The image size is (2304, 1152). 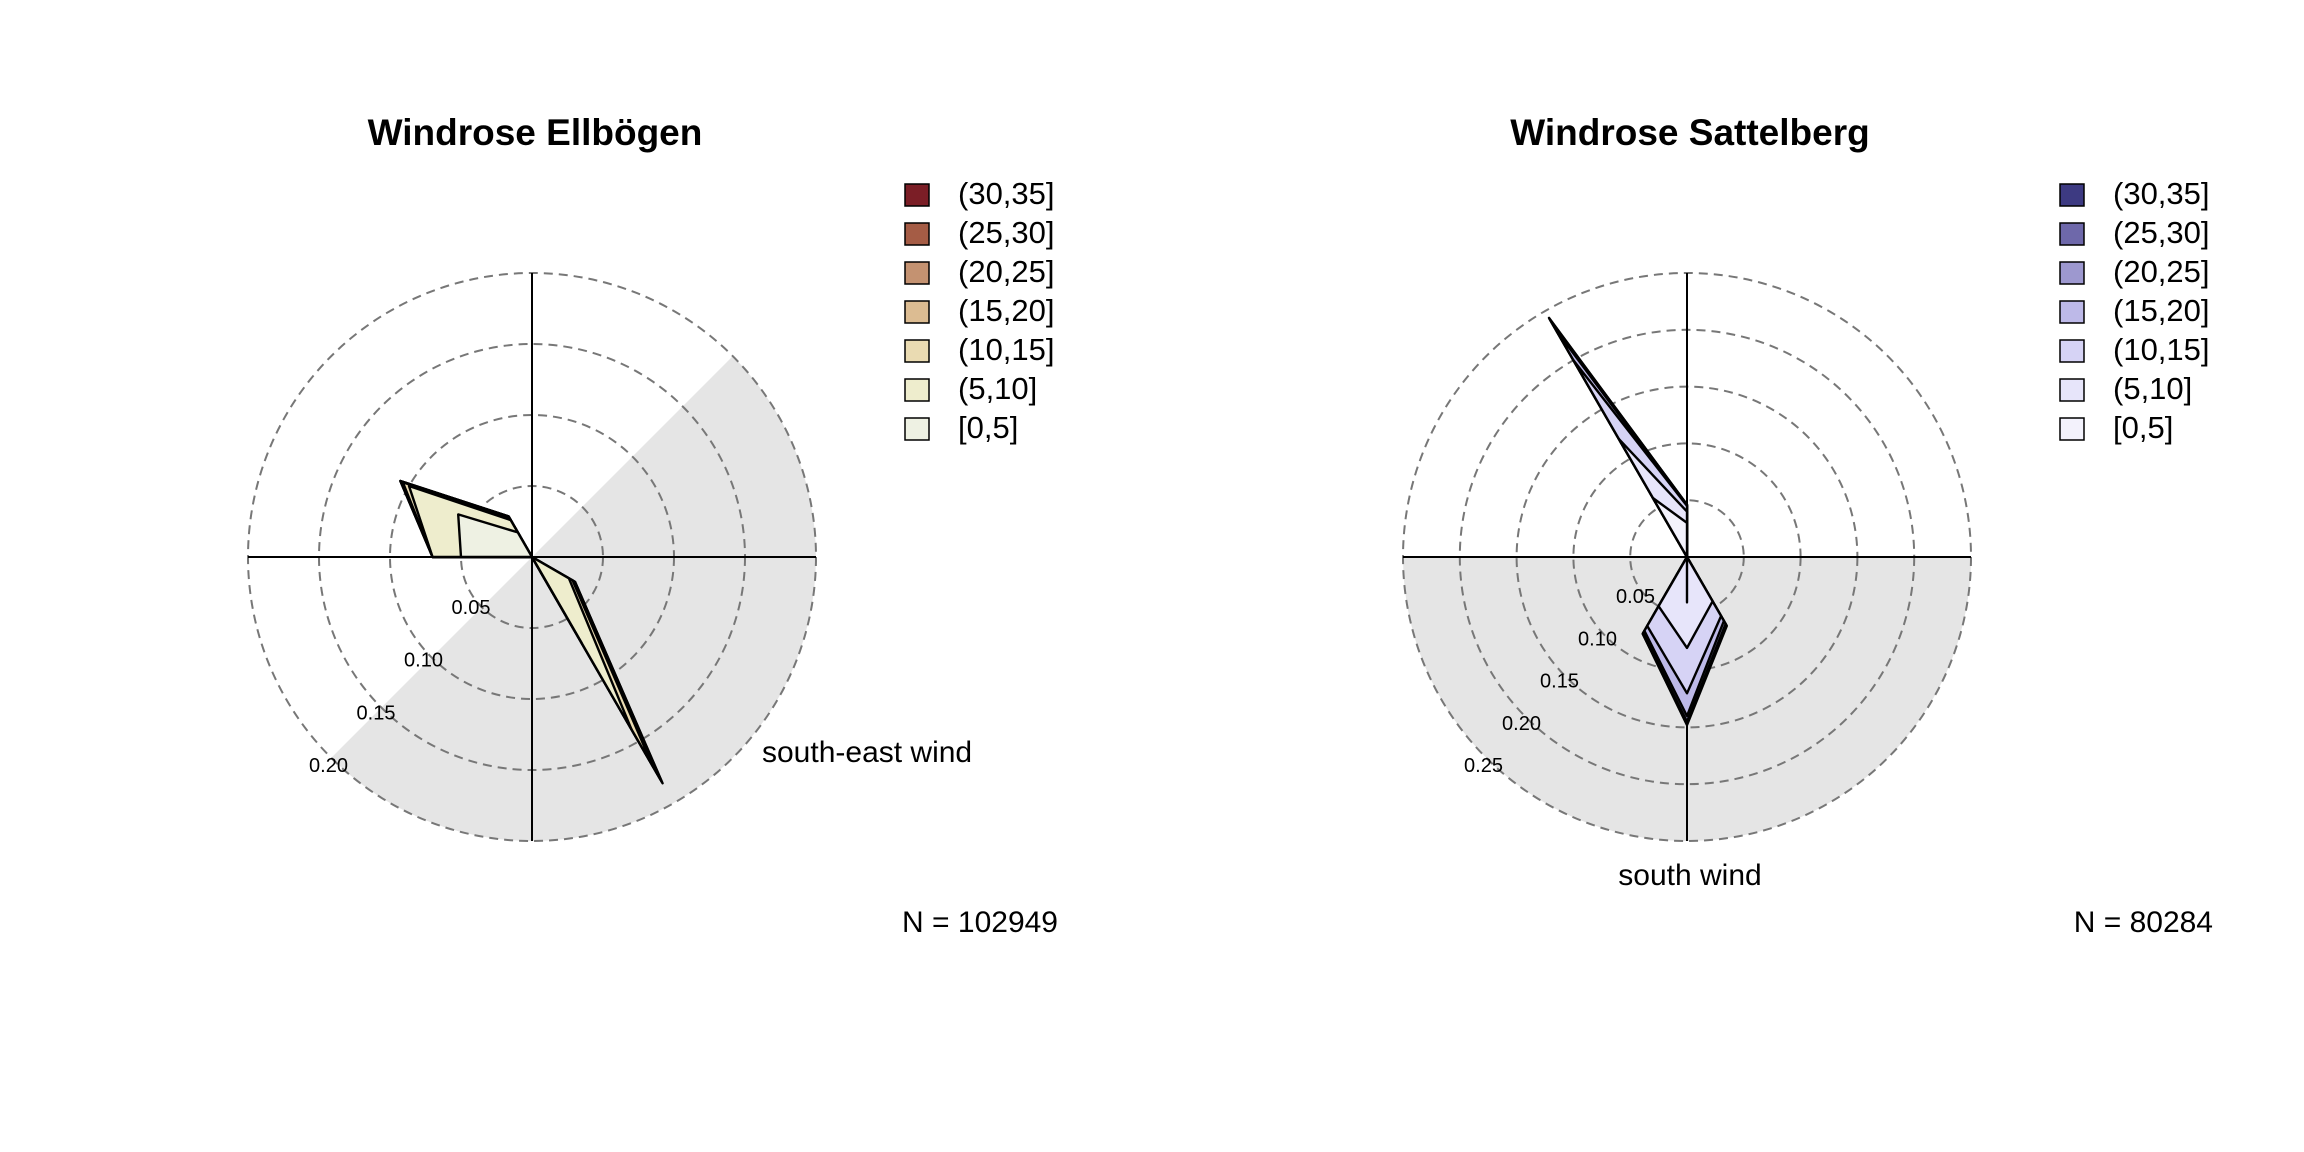 I want to click on windrose-plot: 0.05 0.10 0.15 0.20, so click(x=532, y=557).